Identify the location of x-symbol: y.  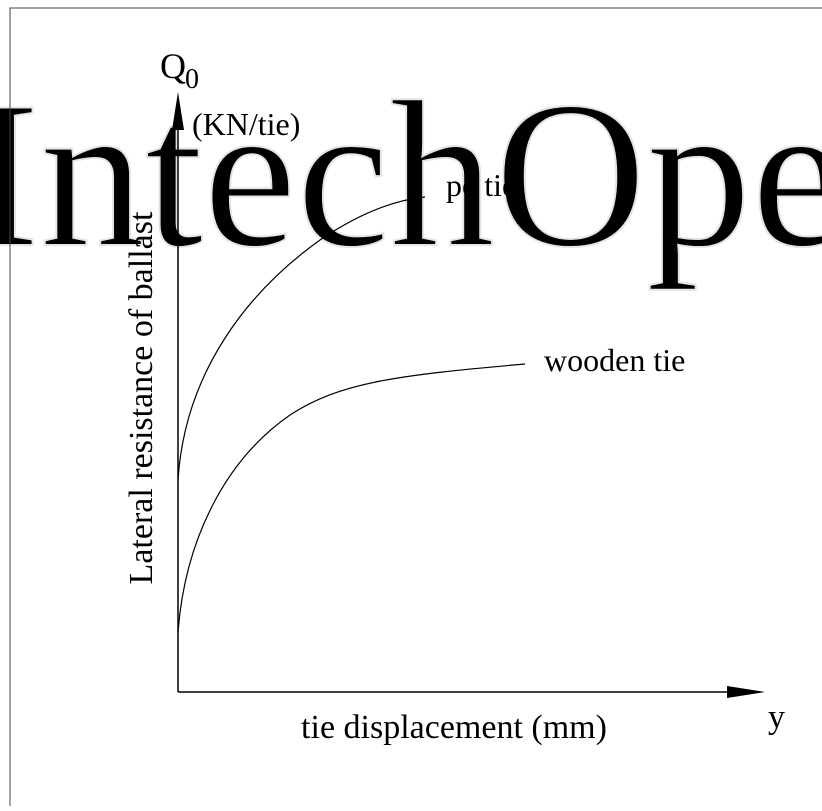
(776, 717).